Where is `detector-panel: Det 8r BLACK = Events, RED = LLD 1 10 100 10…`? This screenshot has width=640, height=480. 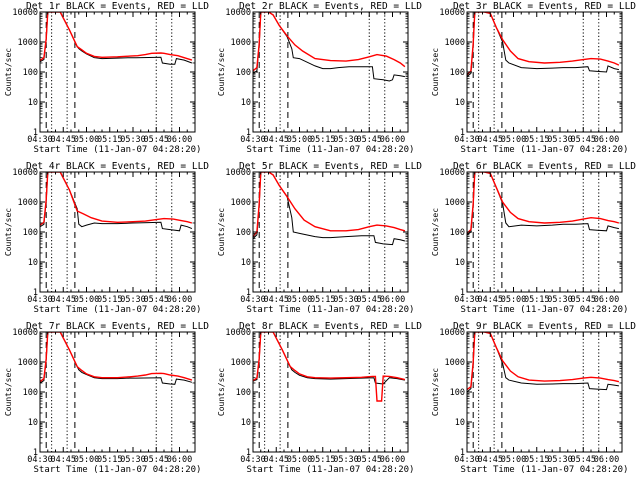 detector-panel: Det 8r BLACK = Events, RED = LLD 1 10 100 10… is located at coordinates (319, 398).